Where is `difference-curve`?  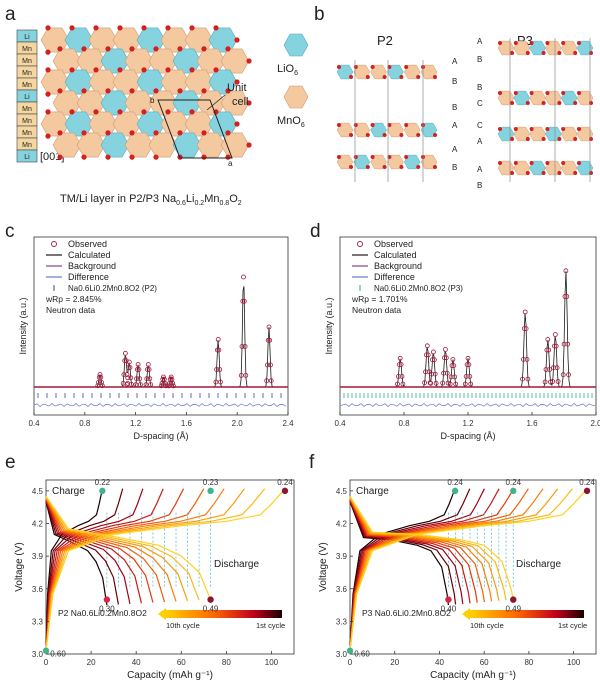 difference-curve is located at coordinates (160, 405).